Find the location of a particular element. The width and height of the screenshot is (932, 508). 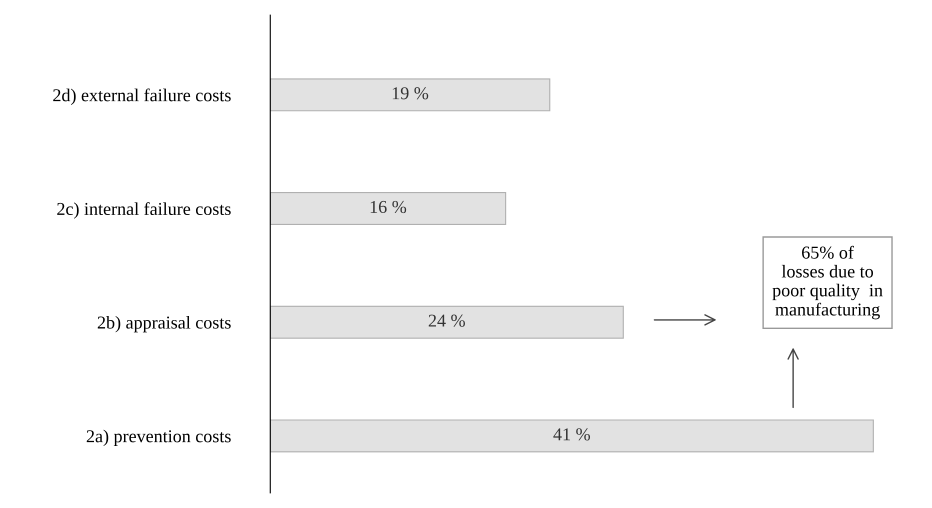

data-label: 24 % is located at coordinates (446, 320).